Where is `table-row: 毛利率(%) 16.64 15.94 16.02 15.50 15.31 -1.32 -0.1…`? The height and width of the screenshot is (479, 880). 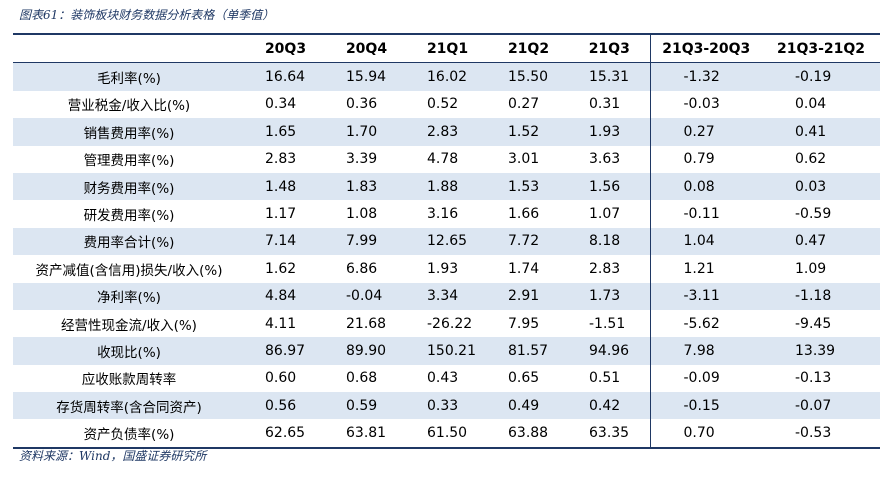 table-row: 毛利率(%) 16.64 15.94 16.02 15.50 15.31 -1.32 -0.1… is located at coordinates (446, 76).